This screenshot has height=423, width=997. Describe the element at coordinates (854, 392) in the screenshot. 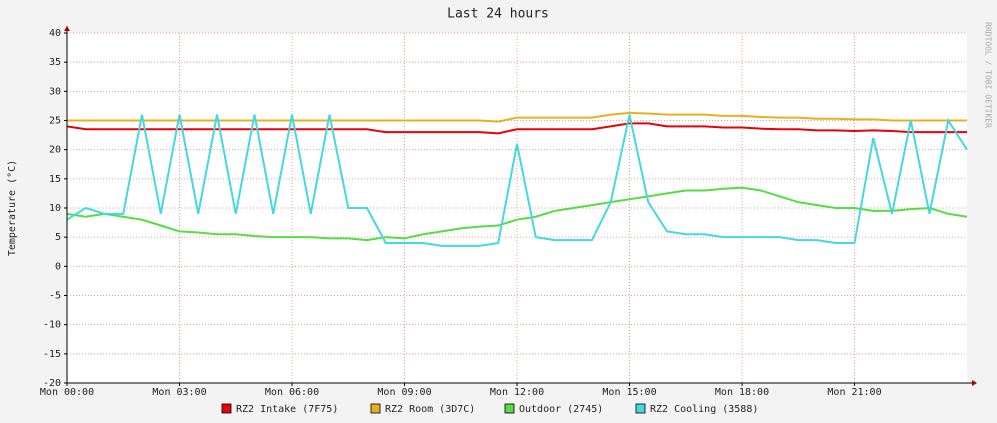

I see `x-tick-label: Mon 21:00` at that location.